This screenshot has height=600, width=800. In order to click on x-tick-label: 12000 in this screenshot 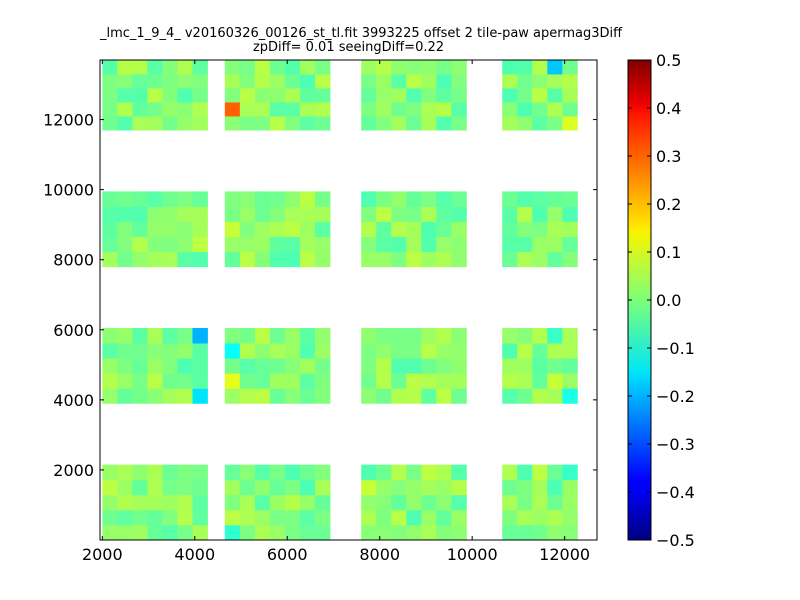, I will do `click(564, 554)`.